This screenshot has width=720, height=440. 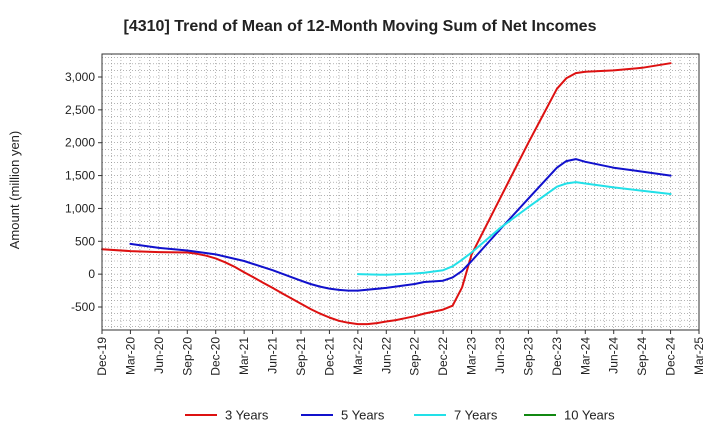 What do you see at coordinates (273, 355) in the screenshot?
I see `x-tick-label: Jun-21` at bounding box center [273, 355].